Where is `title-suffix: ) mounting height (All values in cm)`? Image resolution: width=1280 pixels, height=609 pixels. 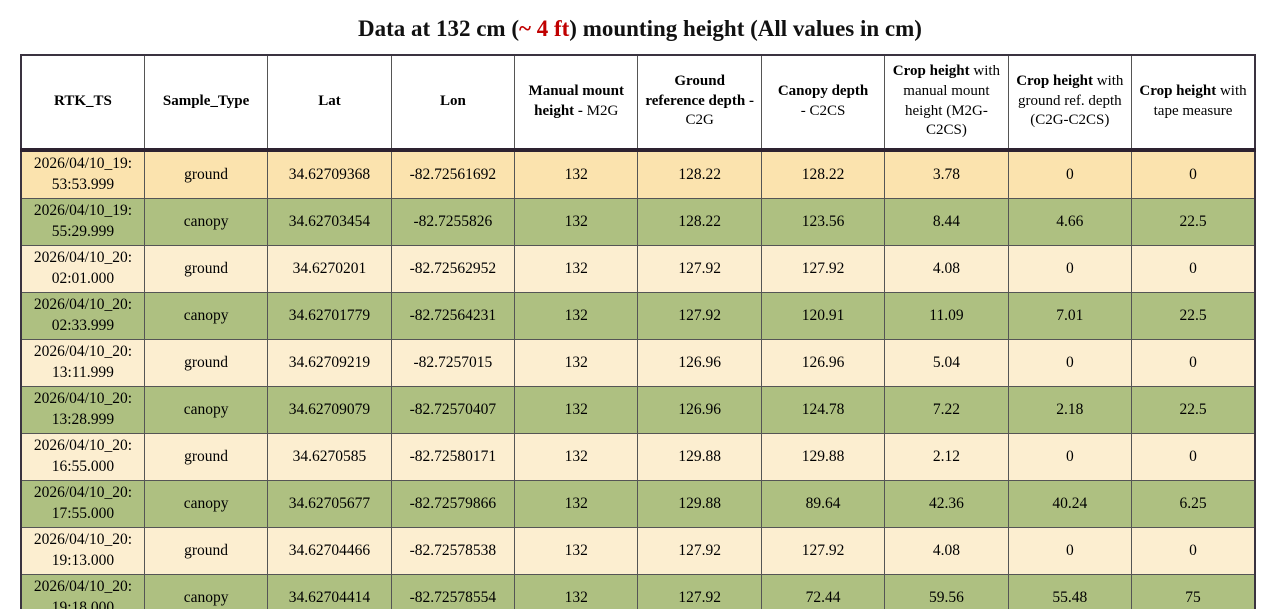
title-suffix: ) mounting height (All values in cm) is located at coordinates (745, 28).